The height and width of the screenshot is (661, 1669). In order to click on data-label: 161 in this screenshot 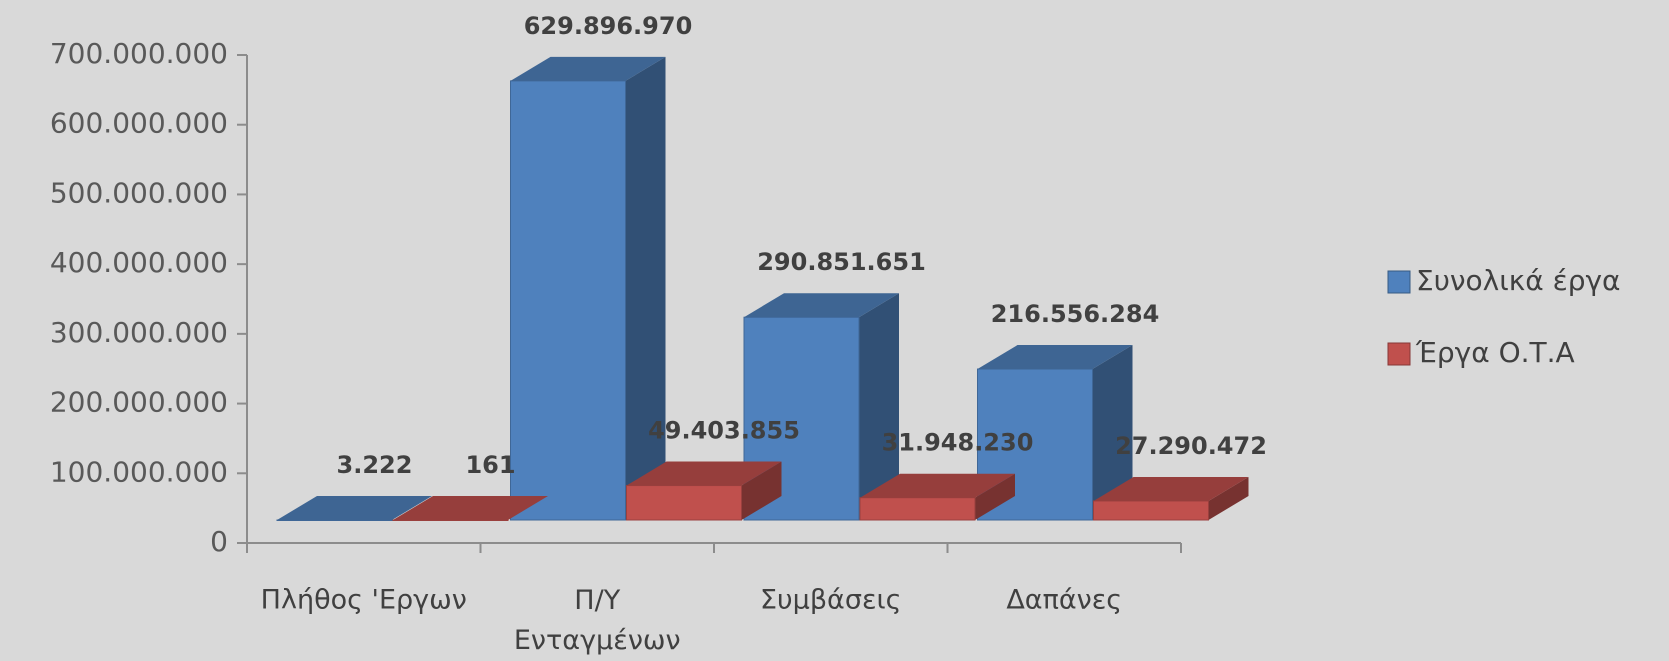, I will do `click(490, 465)`.